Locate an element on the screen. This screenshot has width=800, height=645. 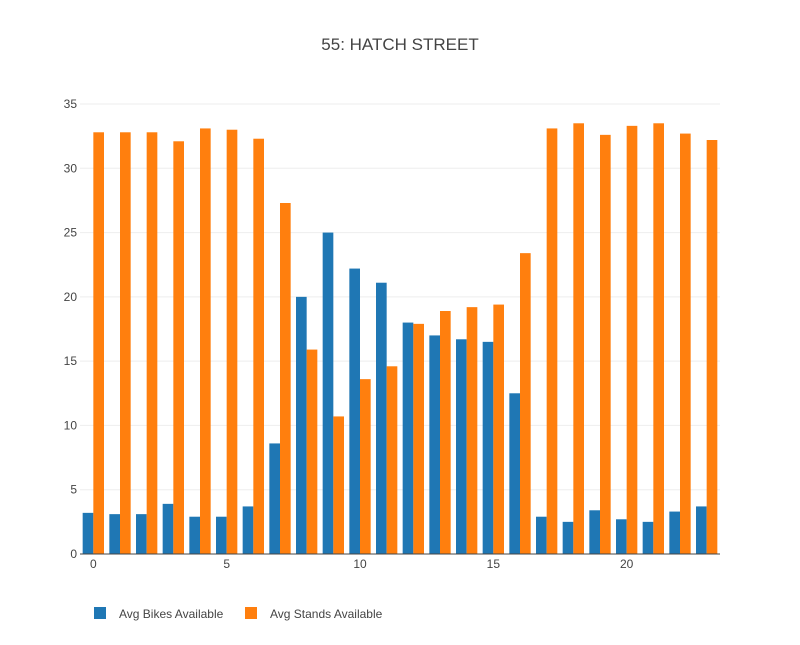
y-tick-label: 35 is located at coordinates (71, 104).